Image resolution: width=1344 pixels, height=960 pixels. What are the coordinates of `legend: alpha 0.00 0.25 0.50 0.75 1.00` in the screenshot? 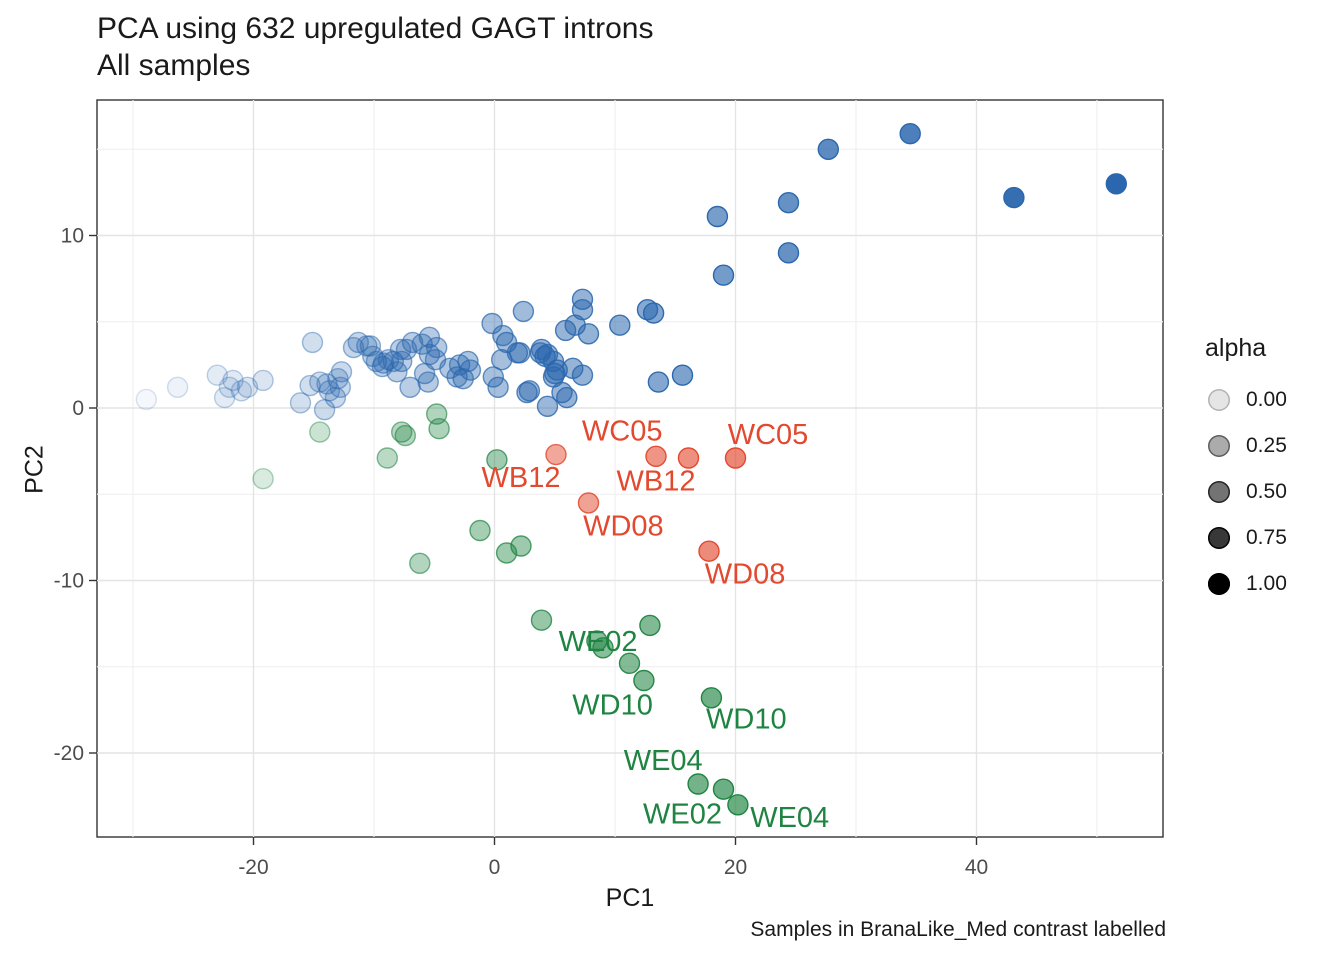 It's located at (1246, 470).